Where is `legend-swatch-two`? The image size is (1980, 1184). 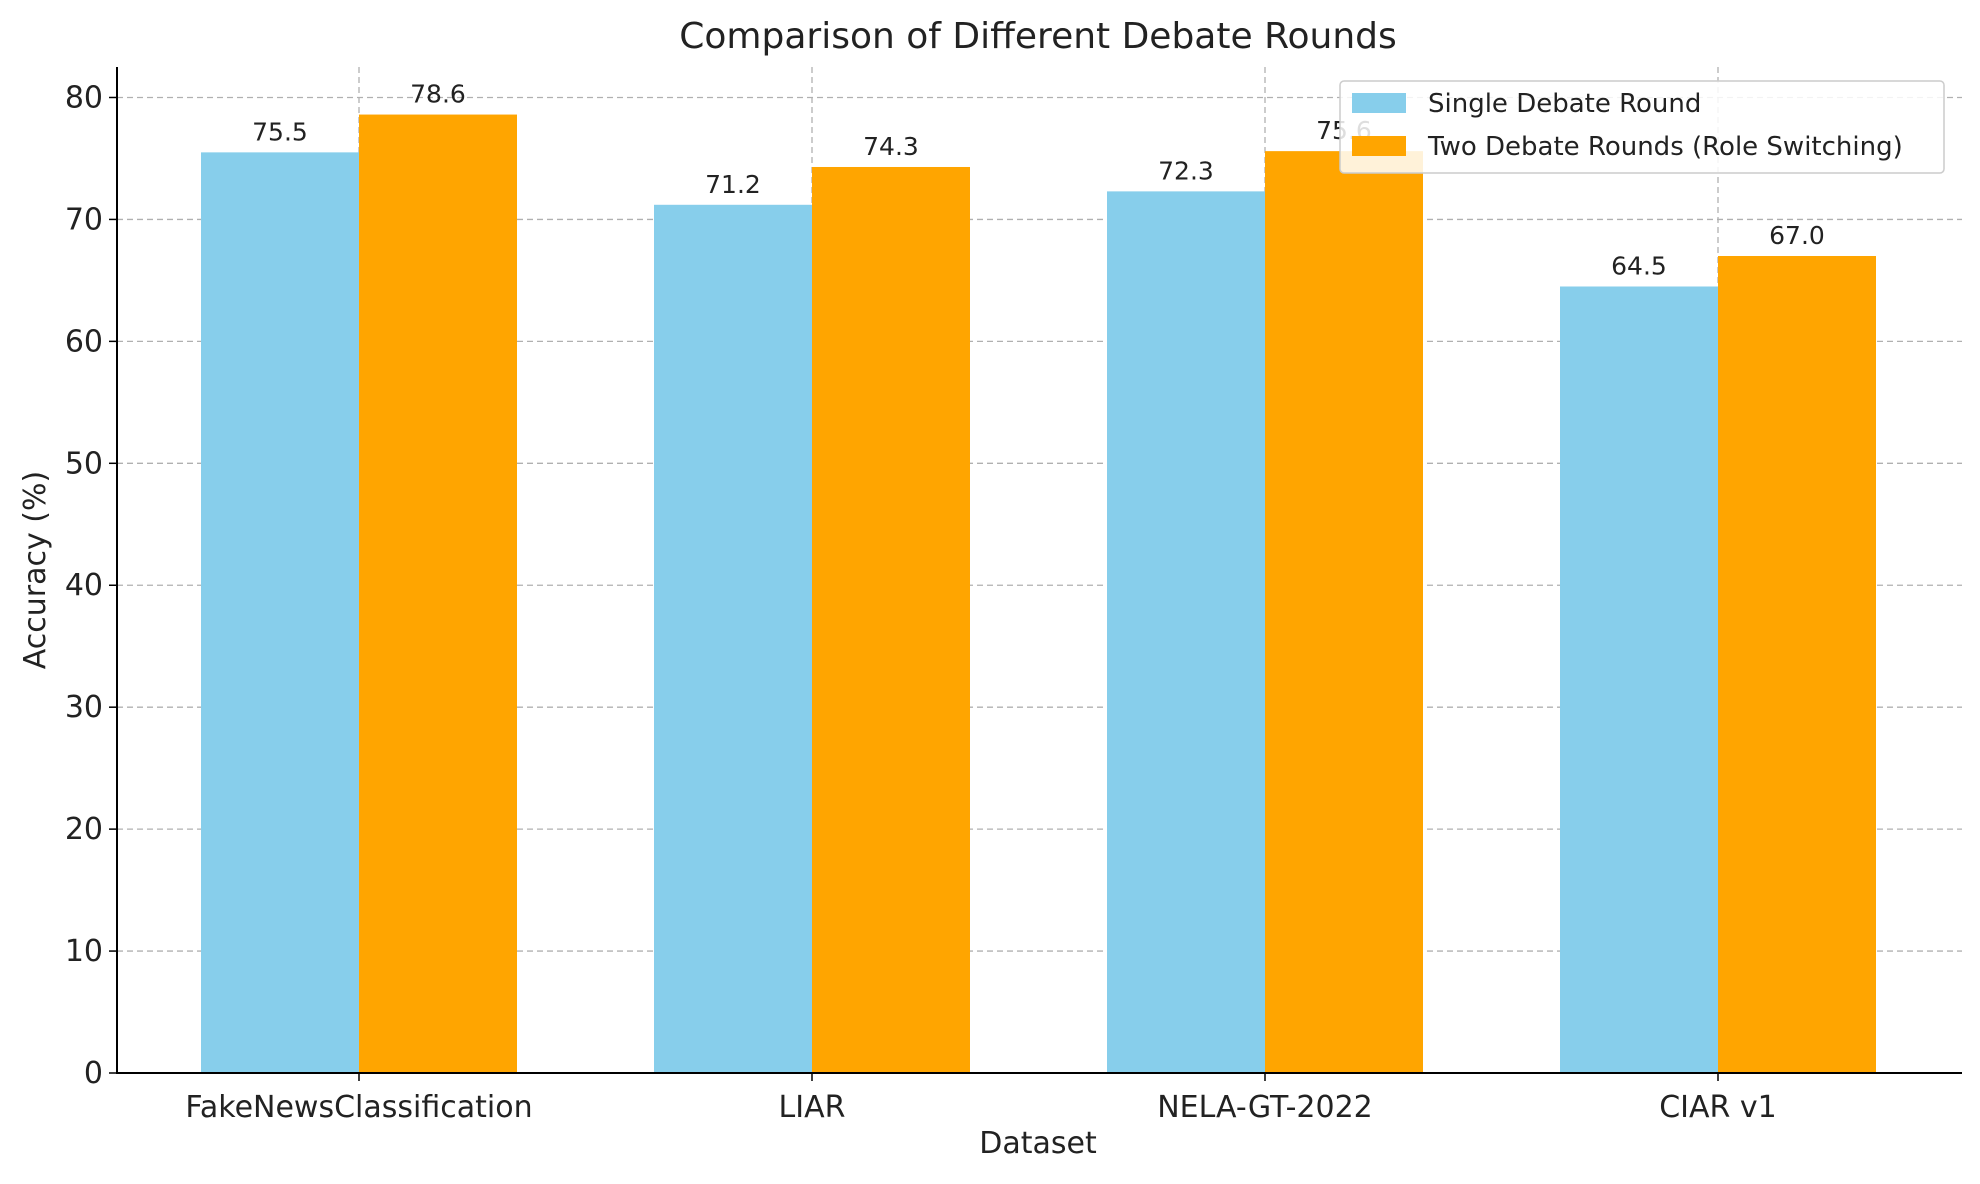 legend-swatch-two is located at coordinates (1379, 146).